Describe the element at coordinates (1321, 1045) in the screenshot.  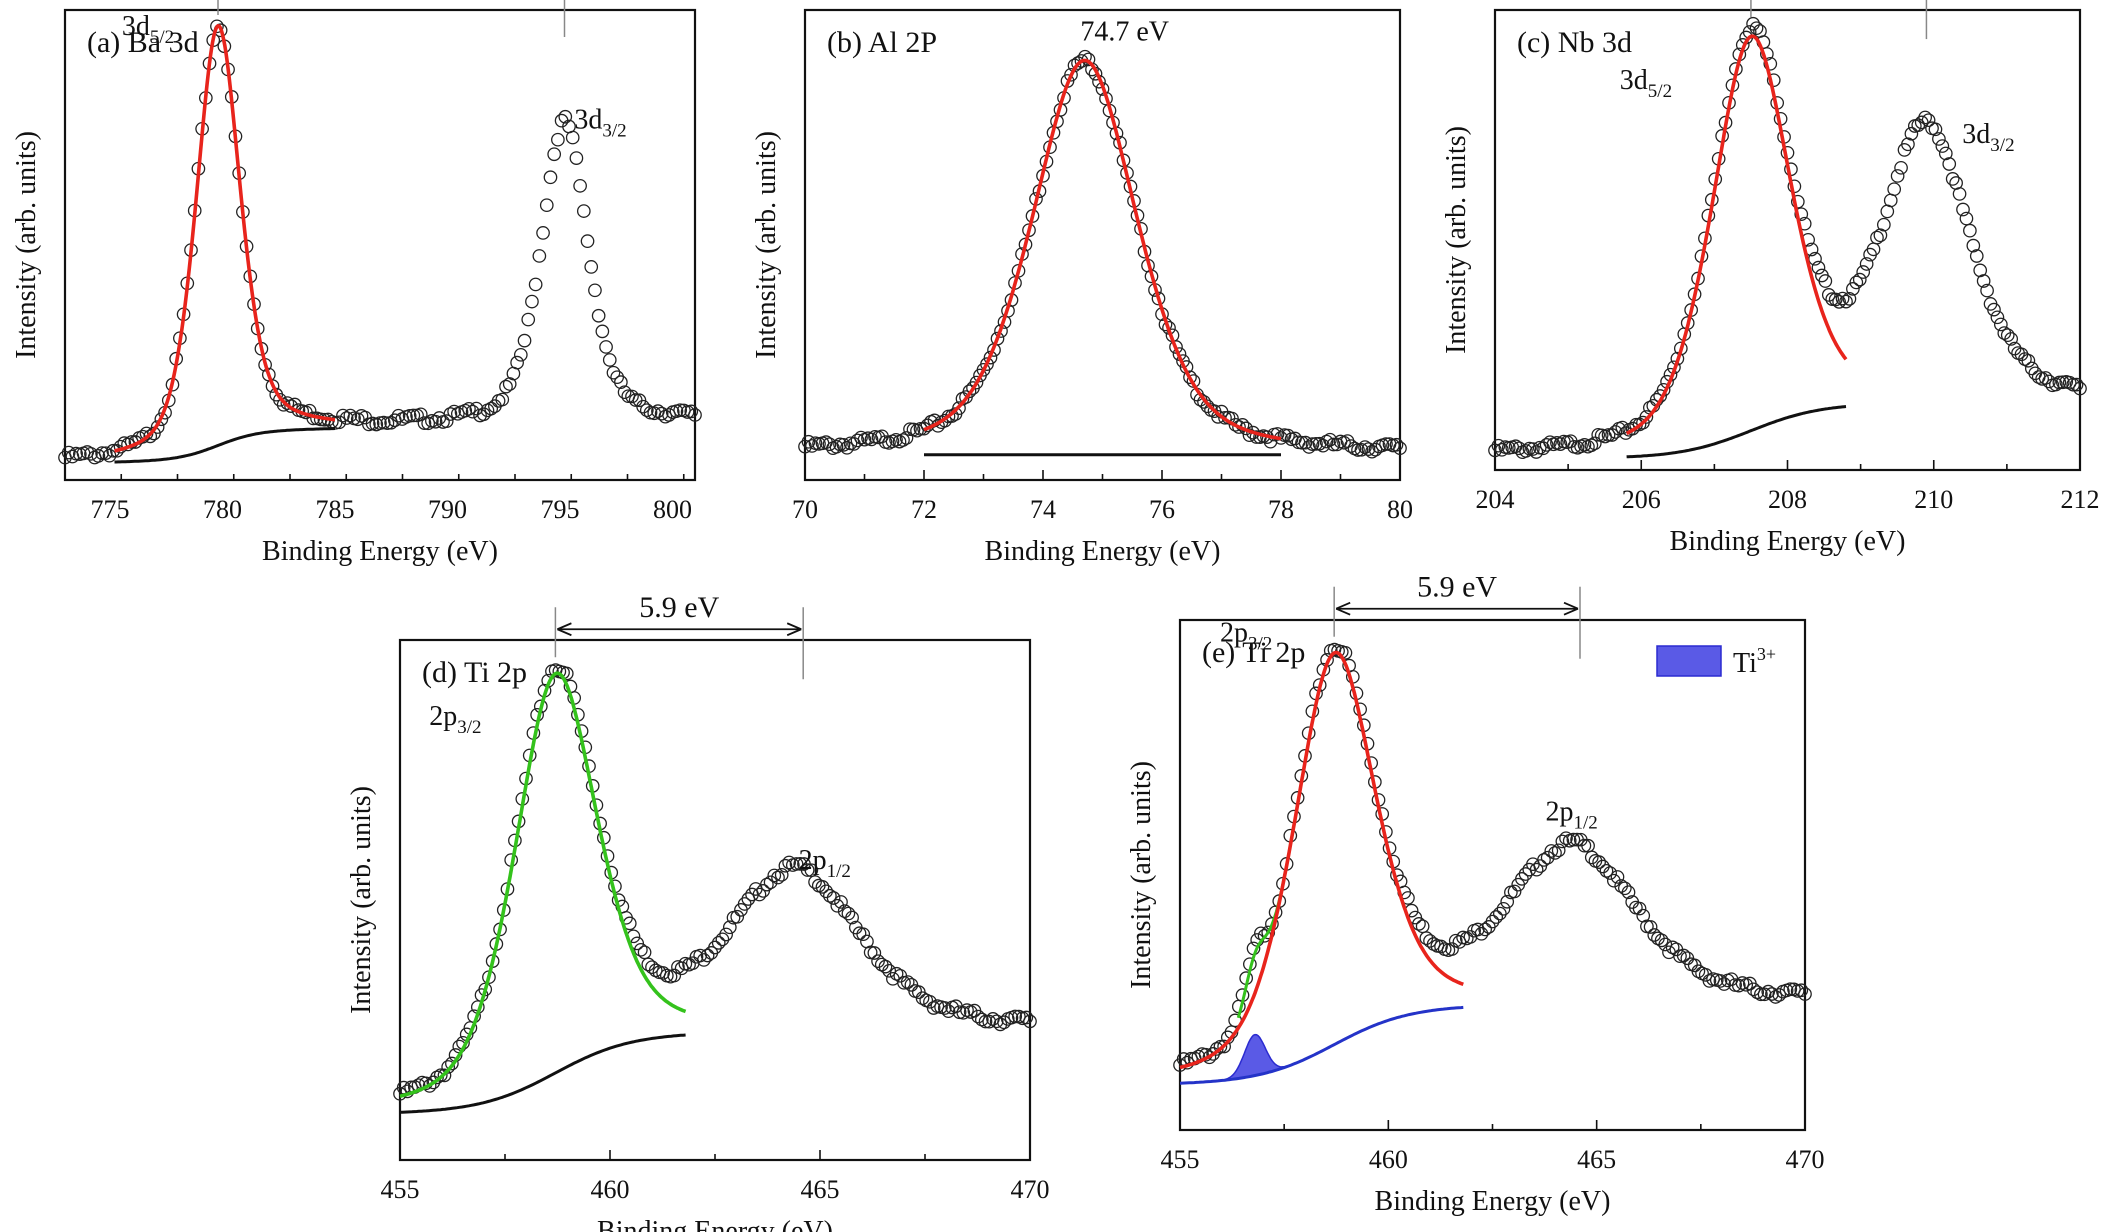
I see `background-line` at that location.